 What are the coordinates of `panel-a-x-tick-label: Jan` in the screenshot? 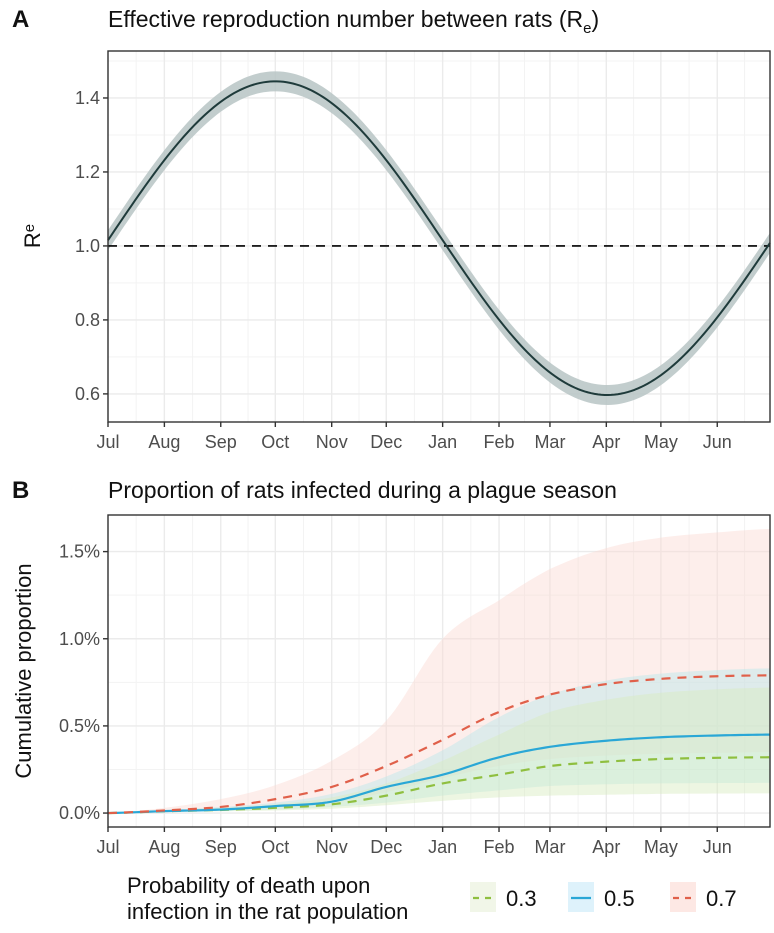 It's located at (442, 442).